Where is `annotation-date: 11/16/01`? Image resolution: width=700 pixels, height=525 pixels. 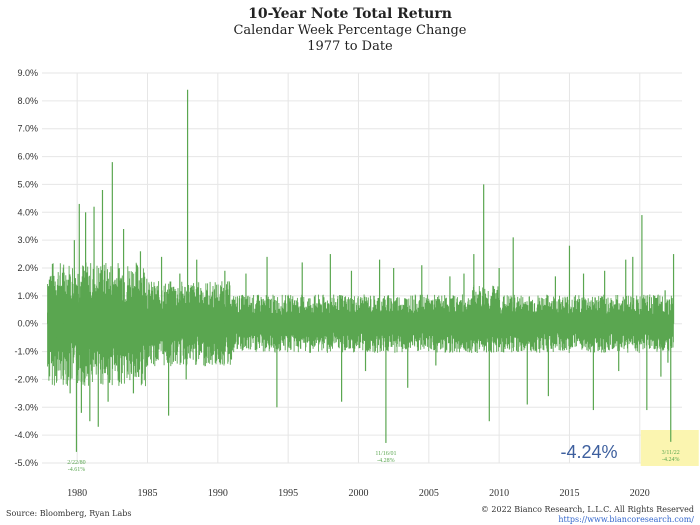 annotation-date: 11/16/01 is located at coordinates (385, 454).